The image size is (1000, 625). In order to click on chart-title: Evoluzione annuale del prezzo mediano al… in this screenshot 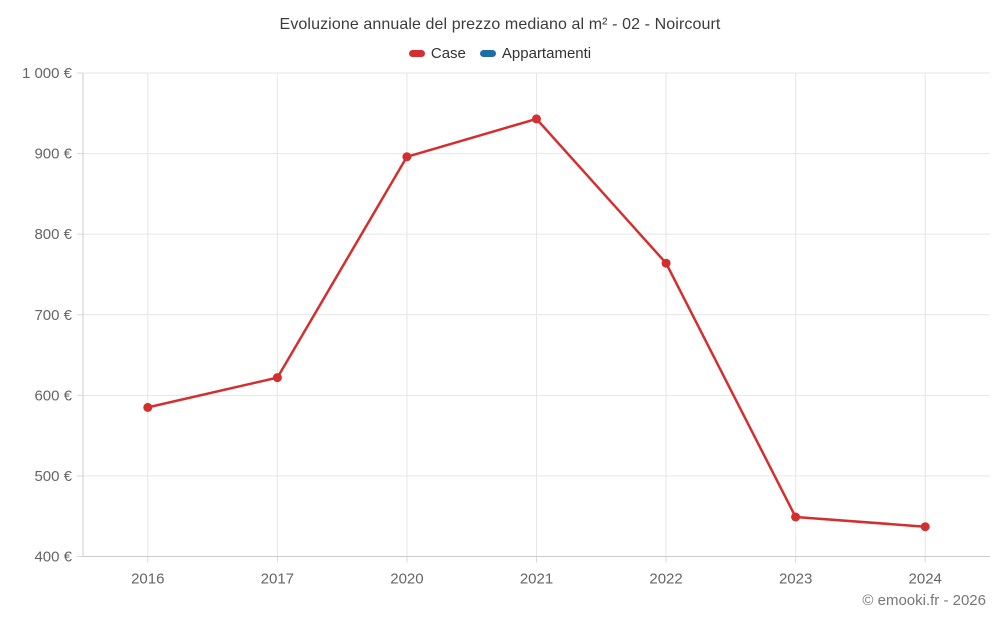, I will do `click(500, 24)`.